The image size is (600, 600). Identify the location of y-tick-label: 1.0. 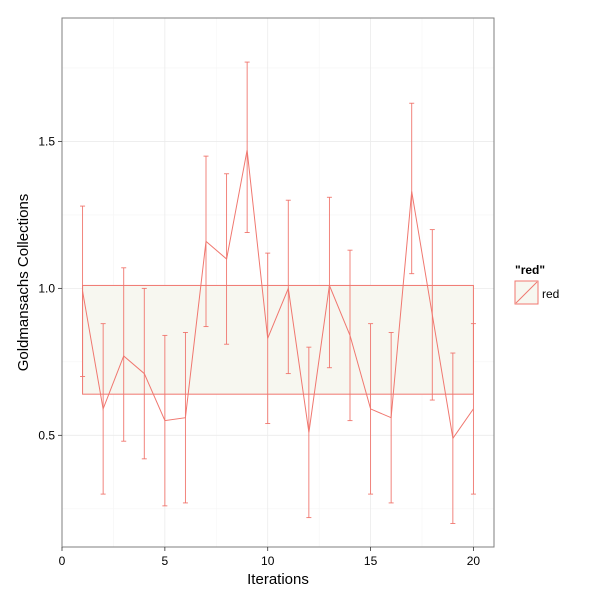
(46, 288).